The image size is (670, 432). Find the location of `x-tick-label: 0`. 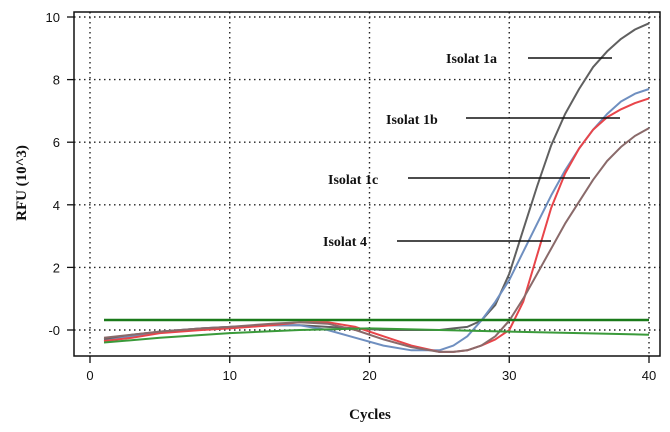

x-tick-label: 0 is located at coordinates (89, 375).